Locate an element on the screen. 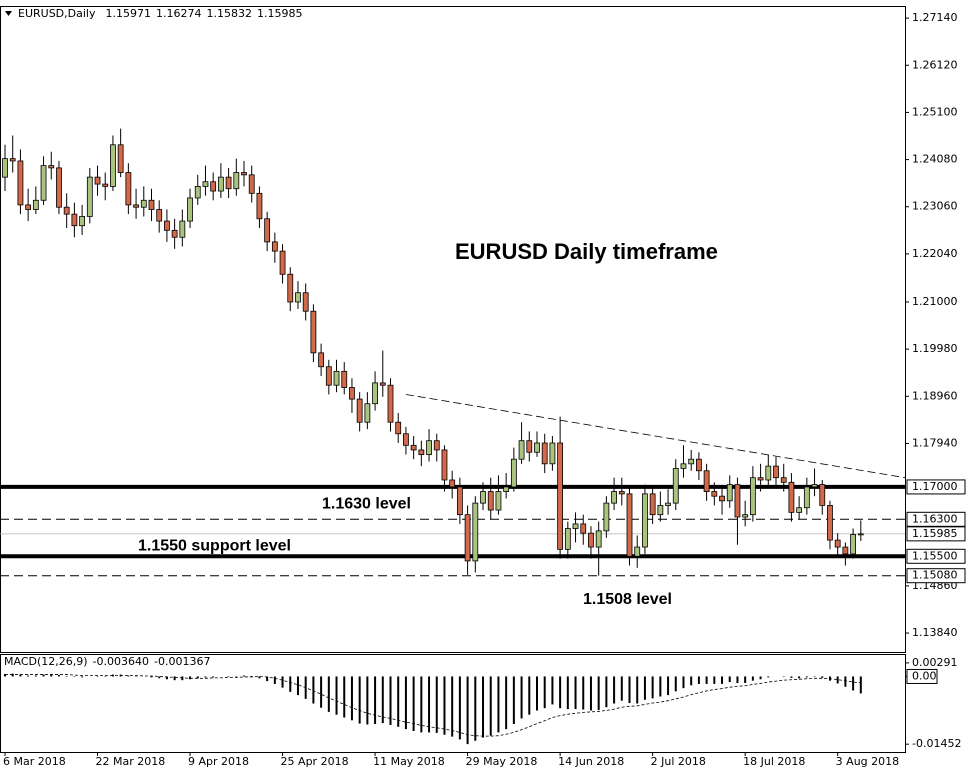  x-tick-label: 22 Mar 2018 is located at coordinates (131, 761).